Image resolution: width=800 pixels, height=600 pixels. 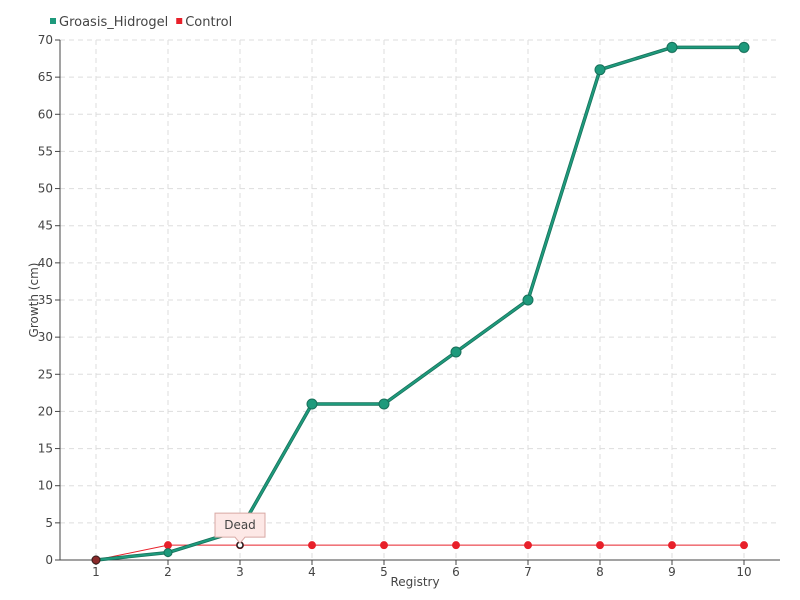 I want to click on annotations: Dead, so click(x=240, y=530).